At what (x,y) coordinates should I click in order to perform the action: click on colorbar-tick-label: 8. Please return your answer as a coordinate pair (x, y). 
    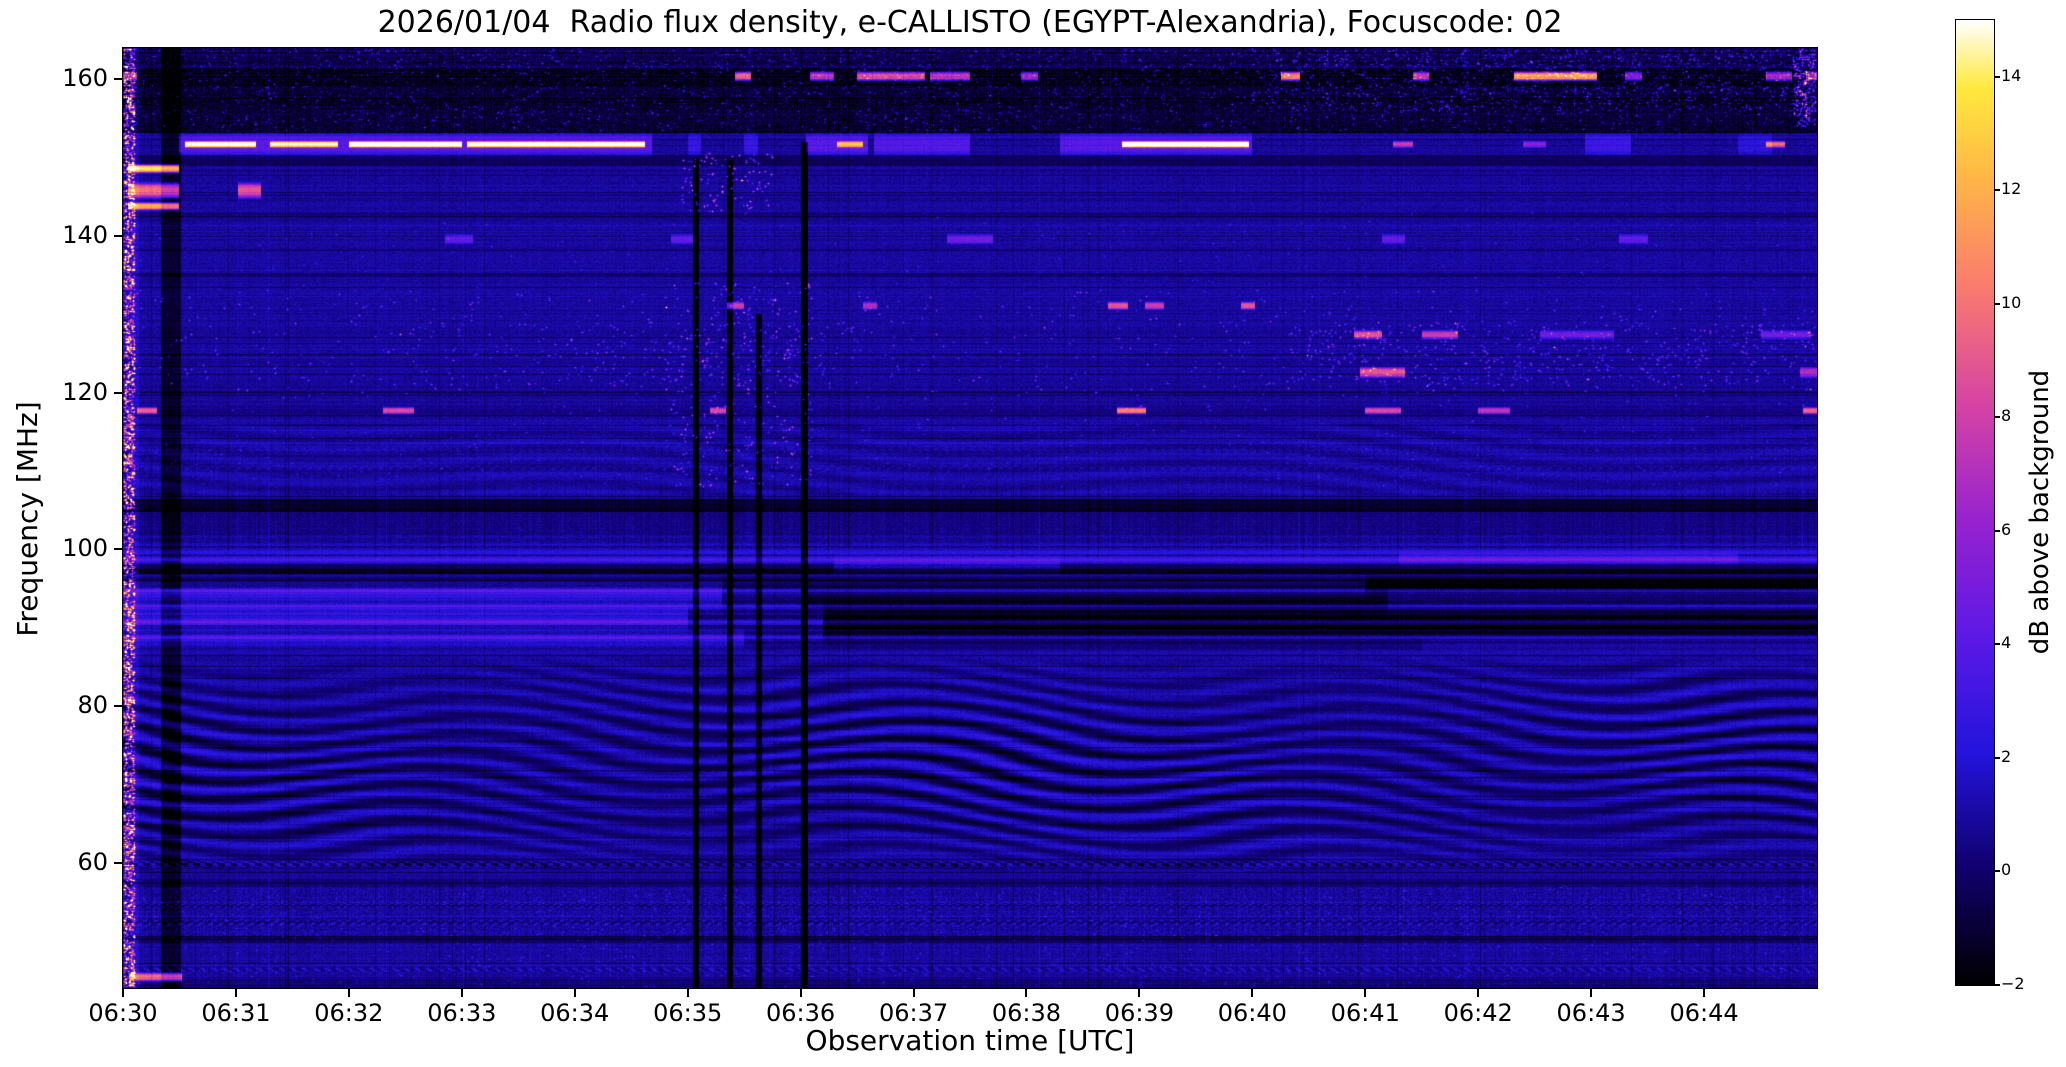
    Looking at the image, I should click on (2006, 416).